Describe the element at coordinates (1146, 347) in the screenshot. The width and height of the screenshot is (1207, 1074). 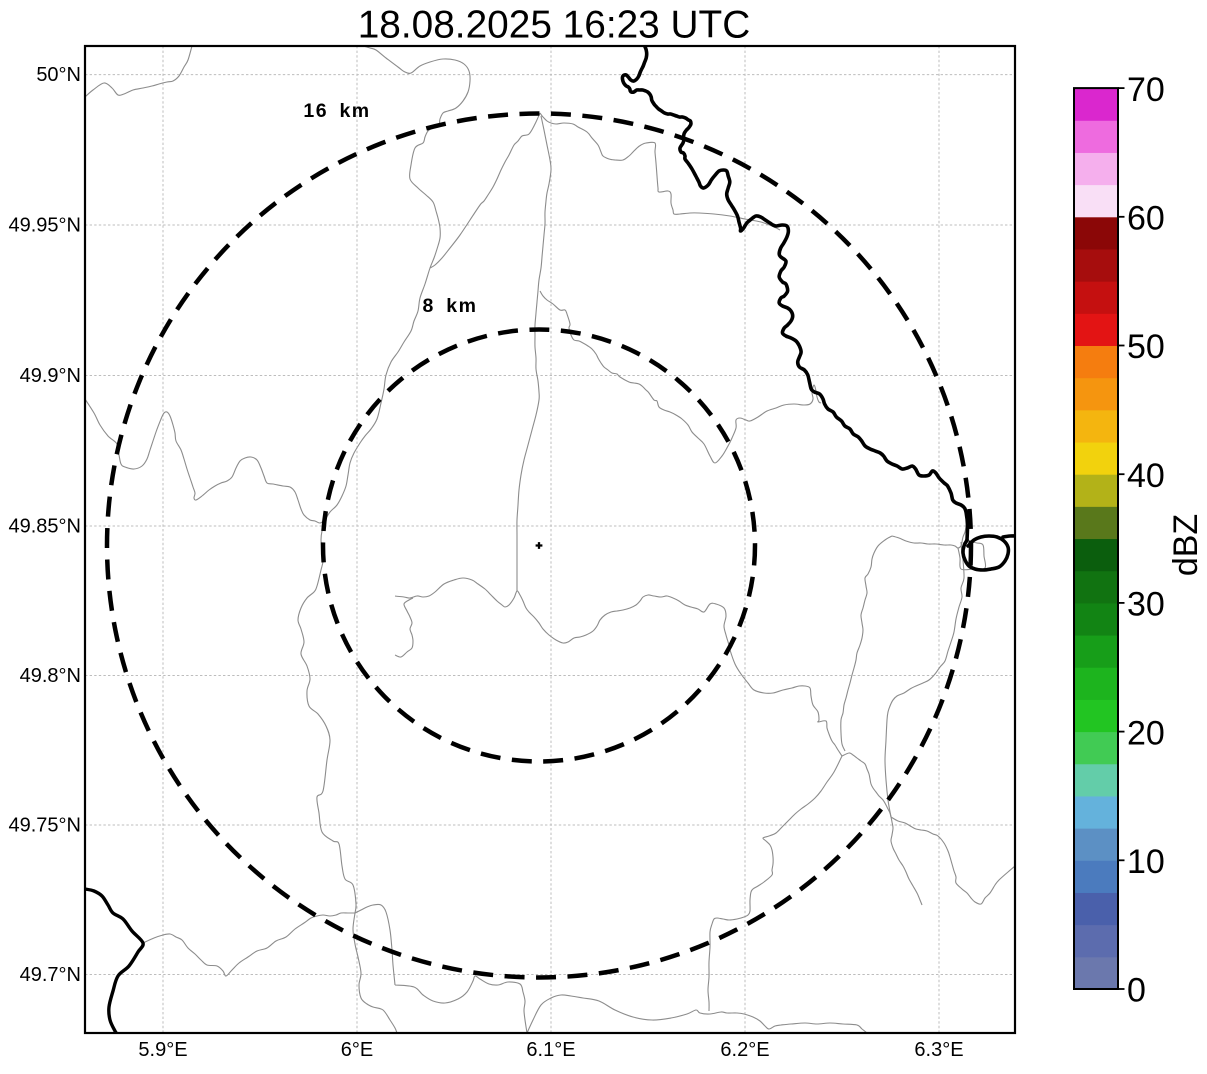
I see `svg-text: 50` at that location.